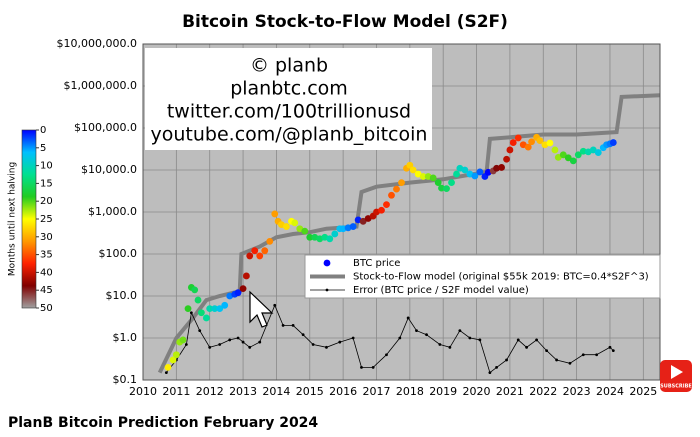 This screenshot has height=437, width=700. Describe the element at coordinates (276, 391) in the screenshot. I see `x-tick-label: 2014` at that location.